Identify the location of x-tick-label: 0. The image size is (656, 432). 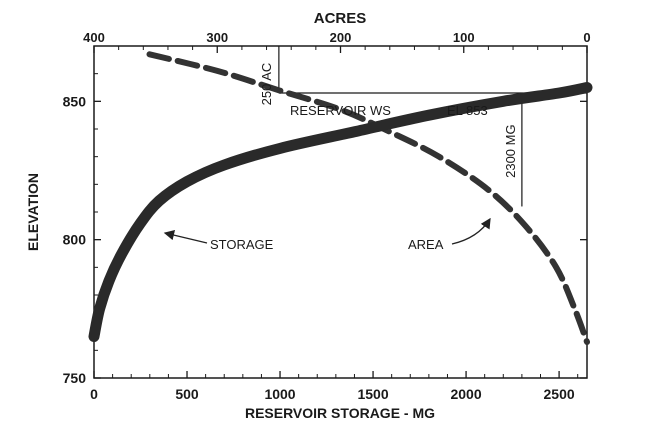
(94, 394).